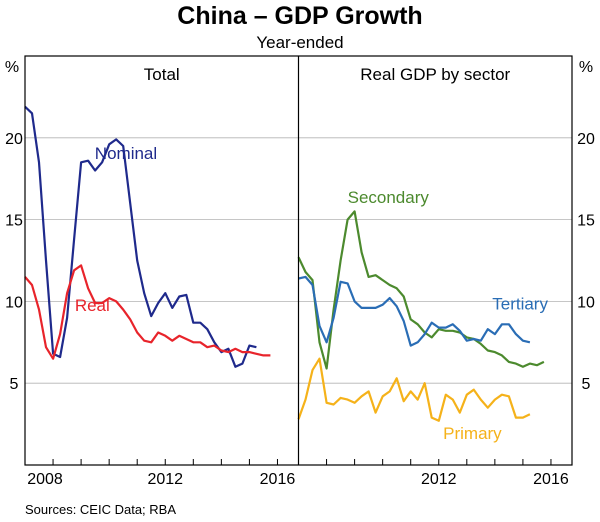 The width and height of the screenshot is (600, 522). What do you see at coordinates (586, 302) in the screenshot?
I see `y-tick-right-10: 10` at bounding box center [586, 302].